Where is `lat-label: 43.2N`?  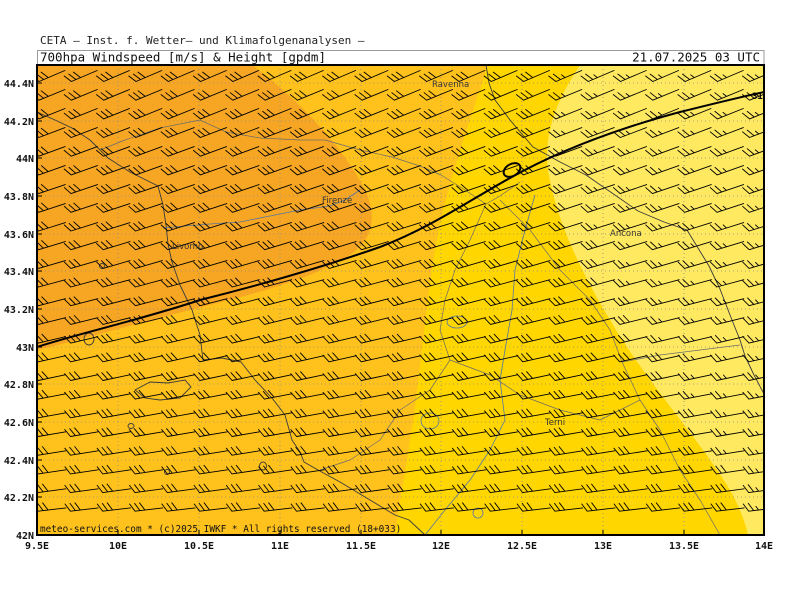 lat-label: 43.2N is located at coordinates (19, 310).